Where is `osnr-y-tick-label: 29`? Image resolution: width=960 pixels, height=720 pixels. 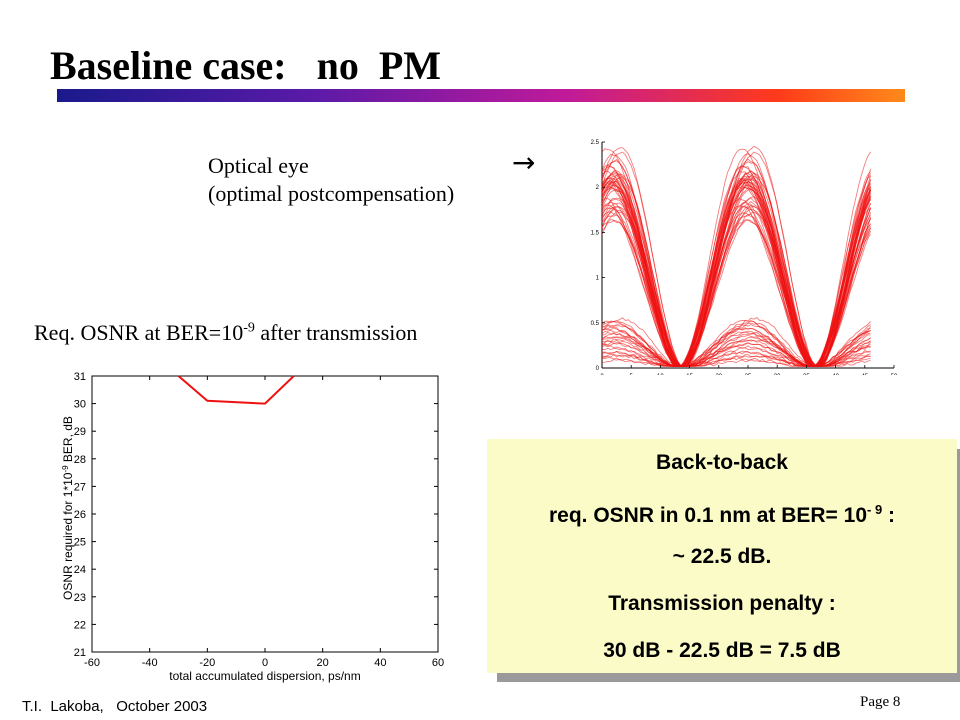
osnr-y-tick-label: 29 is located at coordinates (80, 432).